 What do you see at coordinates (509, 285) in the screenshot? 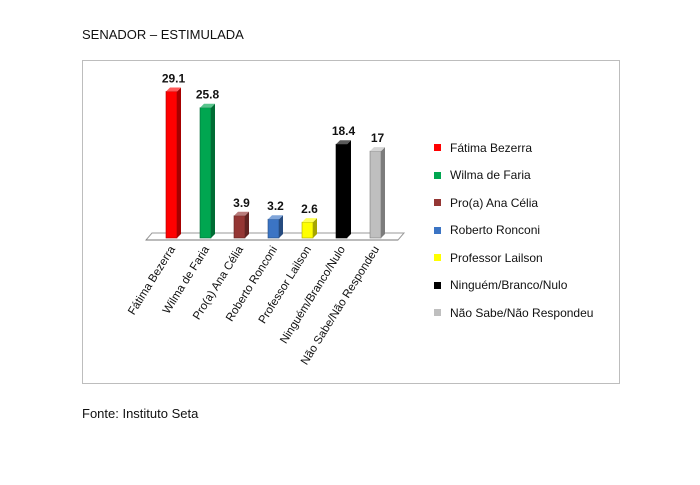
I see `legend-label: Ninguém/Branco/Nulo` at bounding box center [509, 285].